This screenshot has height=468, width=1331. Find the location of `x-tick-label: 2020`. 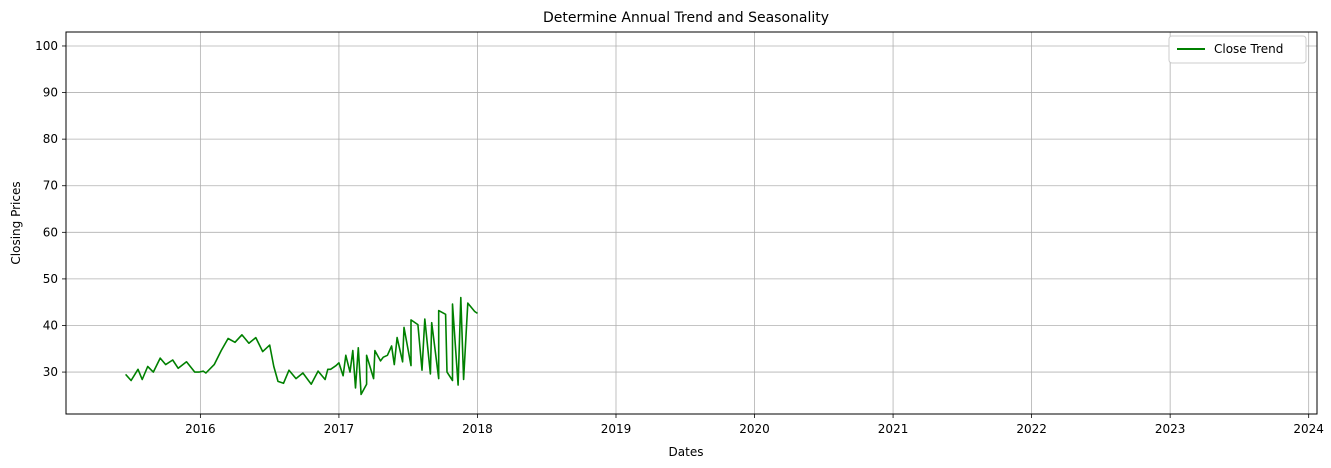

x-tick-label: 2020 is located at coordinates (754, 429).